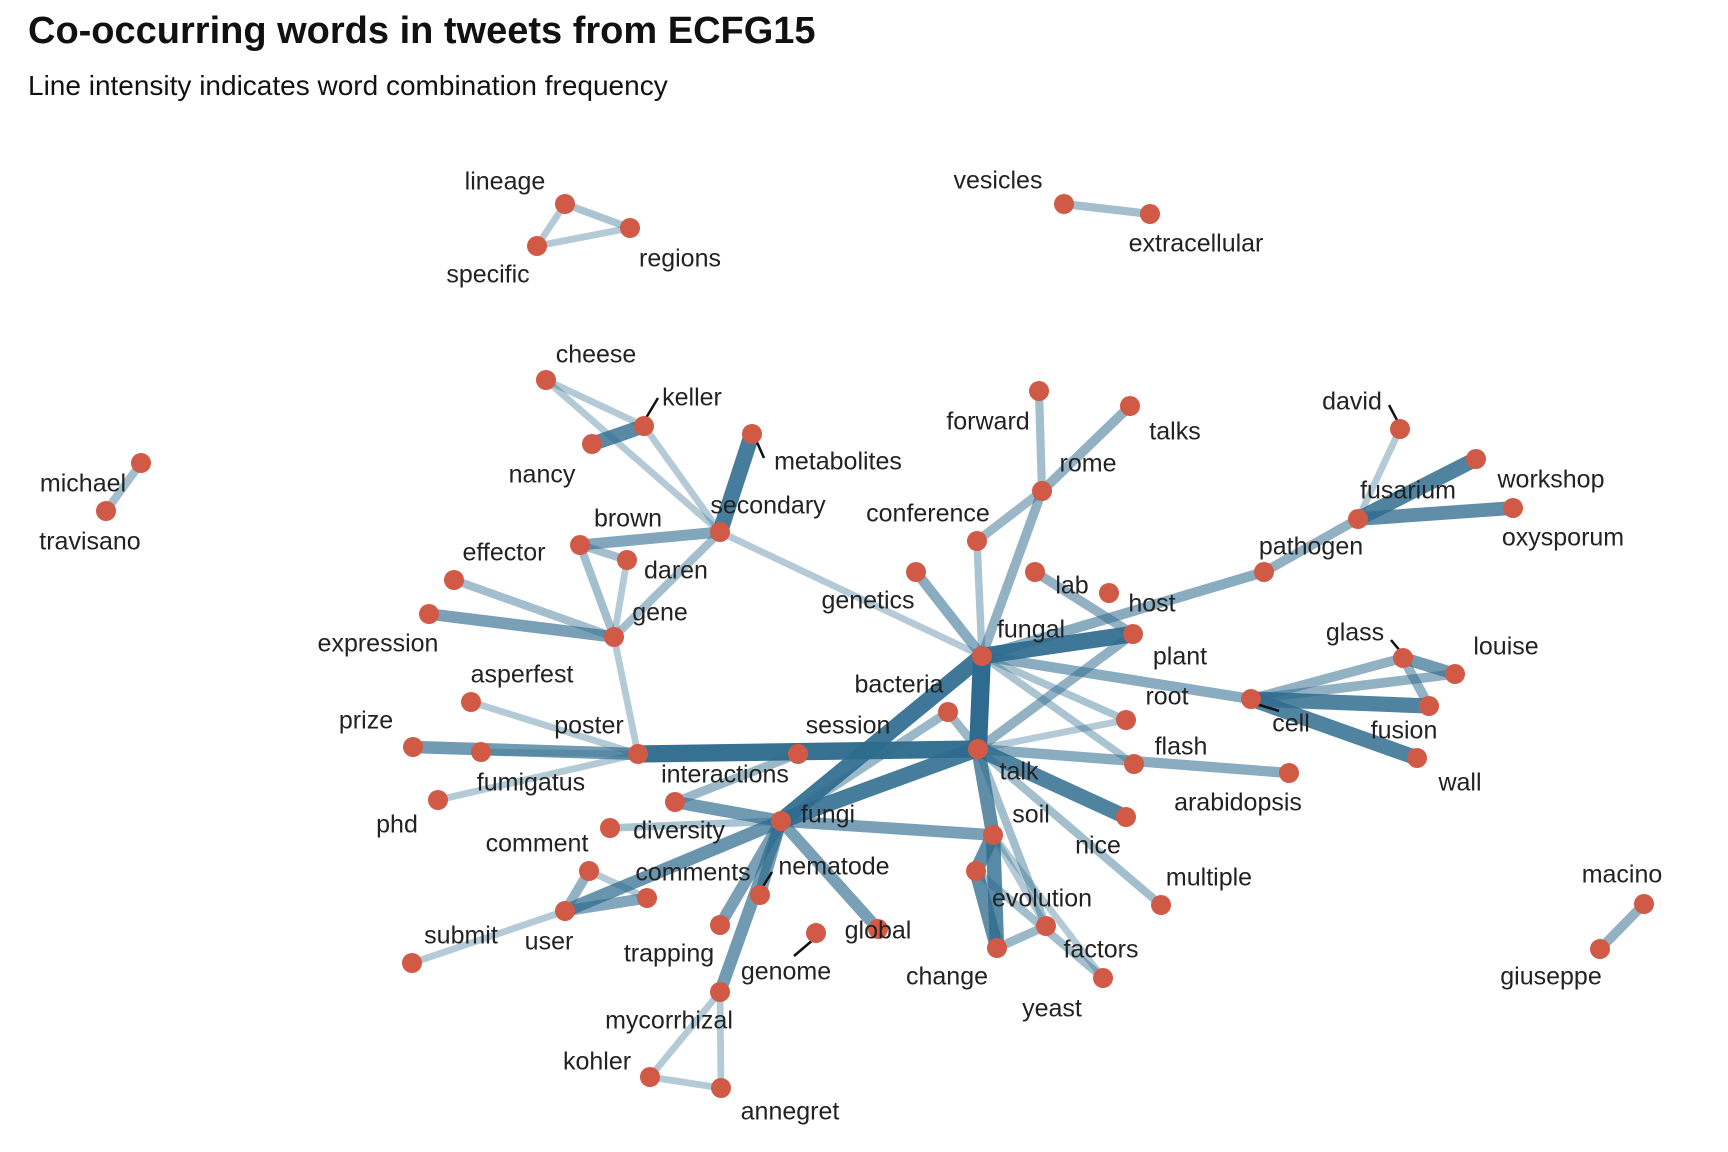 The image size is (1728, 1152). What do you see at coordinates (592, 444) in the screenshot?
I see `node-nancy` at bounding box center [592, 444].